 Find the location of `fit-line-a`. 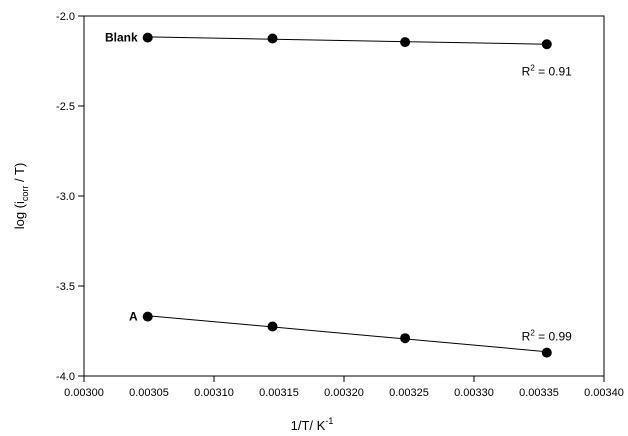

fit-line-a is located at coordinates (347, 334).